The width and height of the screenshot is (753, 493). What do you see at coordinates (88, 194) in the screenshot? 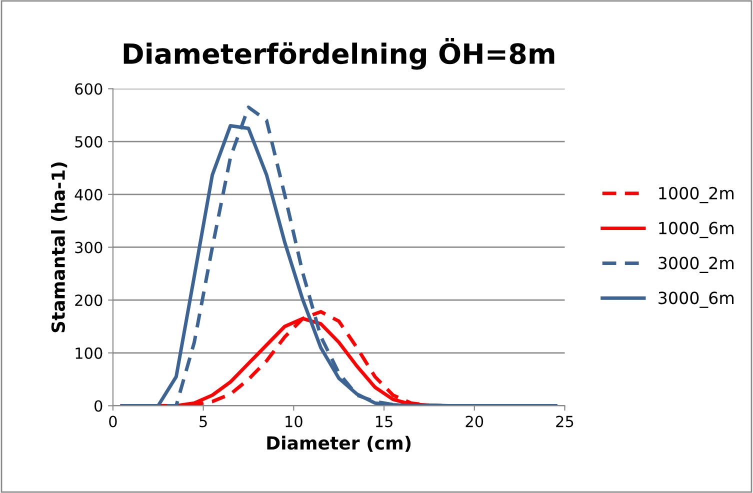
I see `y-tick-label: 400` at bounding box center [88, 194].